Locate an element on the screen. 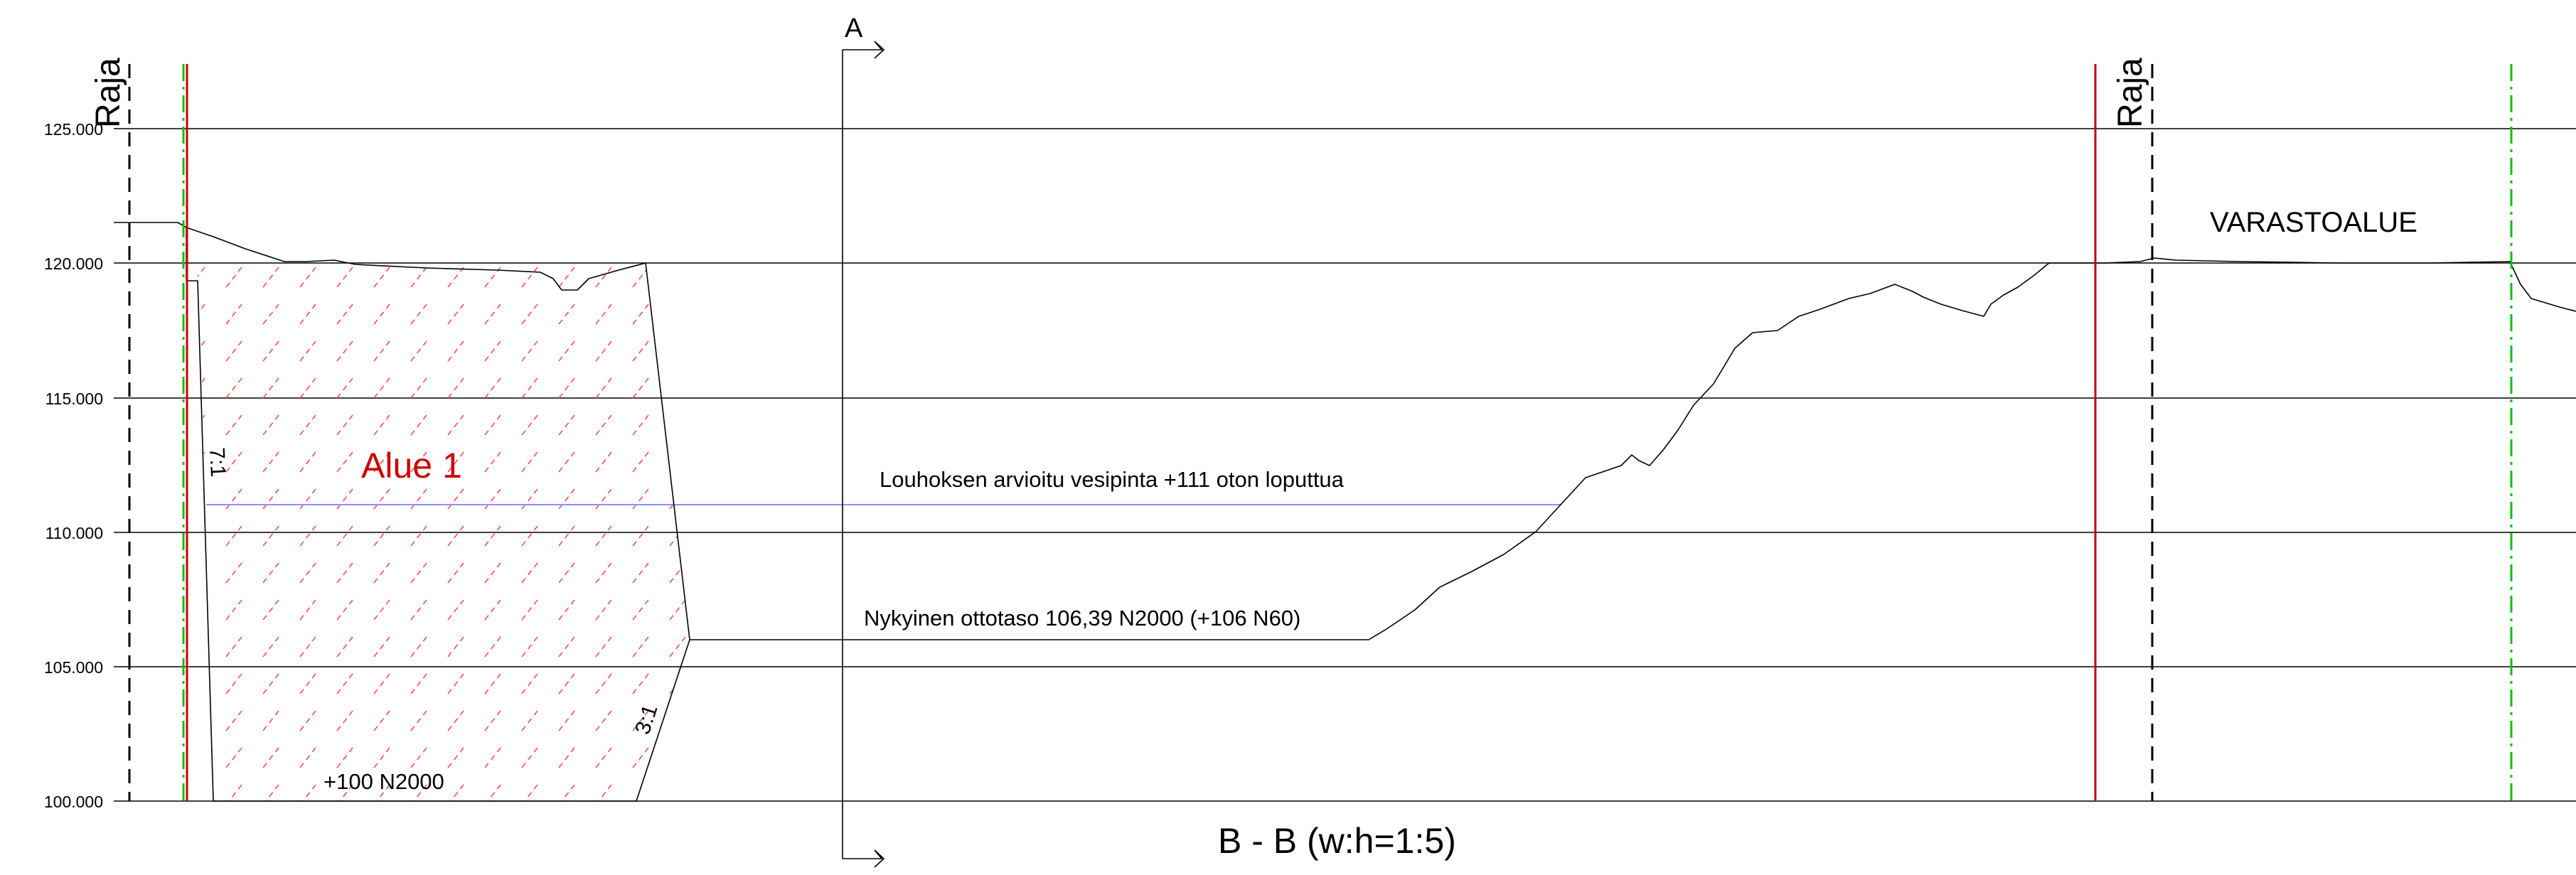 The image size is (2576, 875). tick-label: 120.000 is located at coordinates (73, 263).